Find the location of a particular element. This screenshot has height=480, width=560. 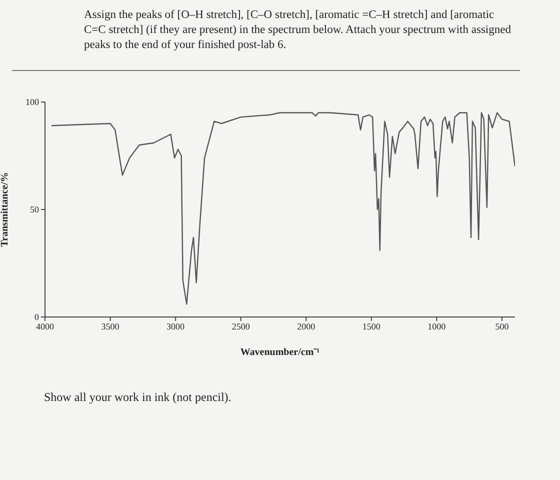

y-tick-label: 50 is located at coordinates (35, 209).